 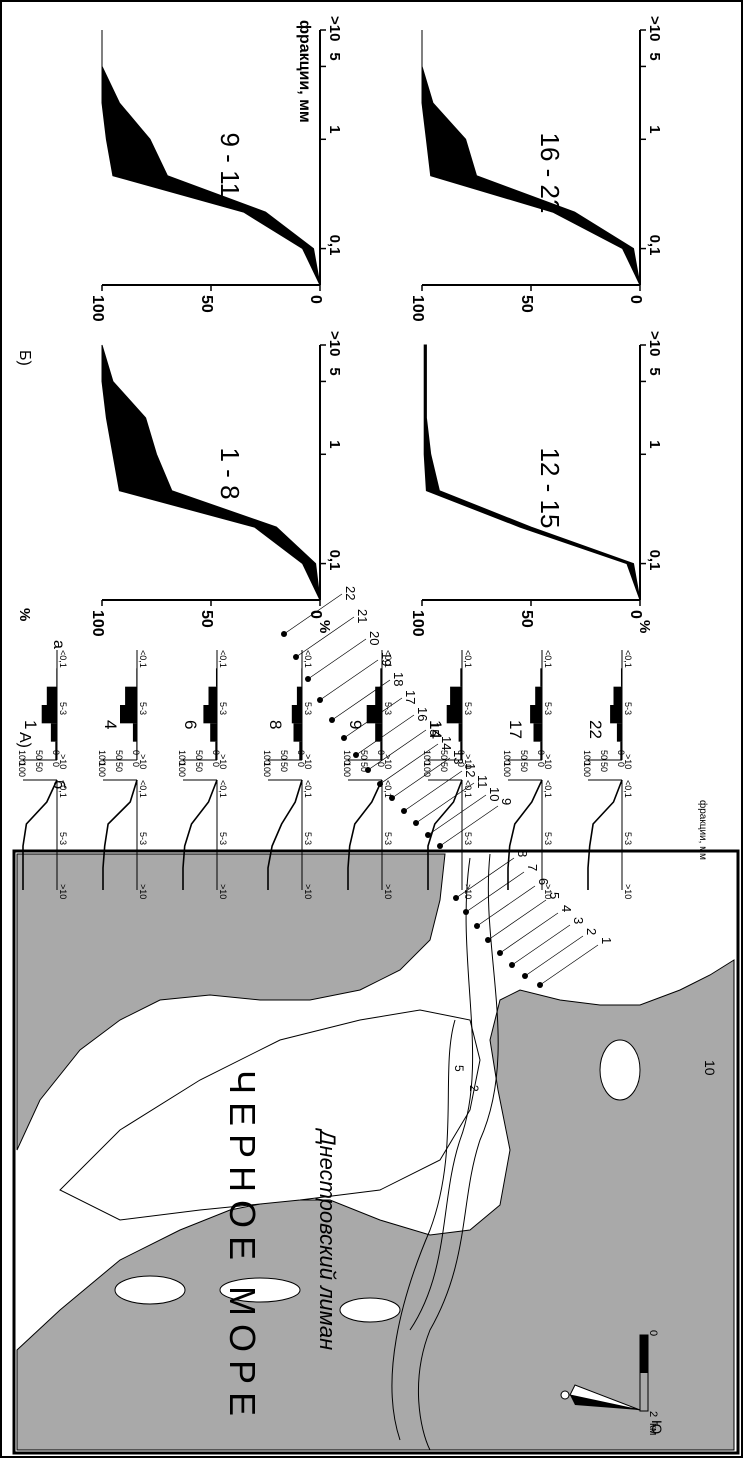 What do you see at coordinates (355, 724) in the screenshot?
I see `sample-label: 9` at bounding box center [355, 724].